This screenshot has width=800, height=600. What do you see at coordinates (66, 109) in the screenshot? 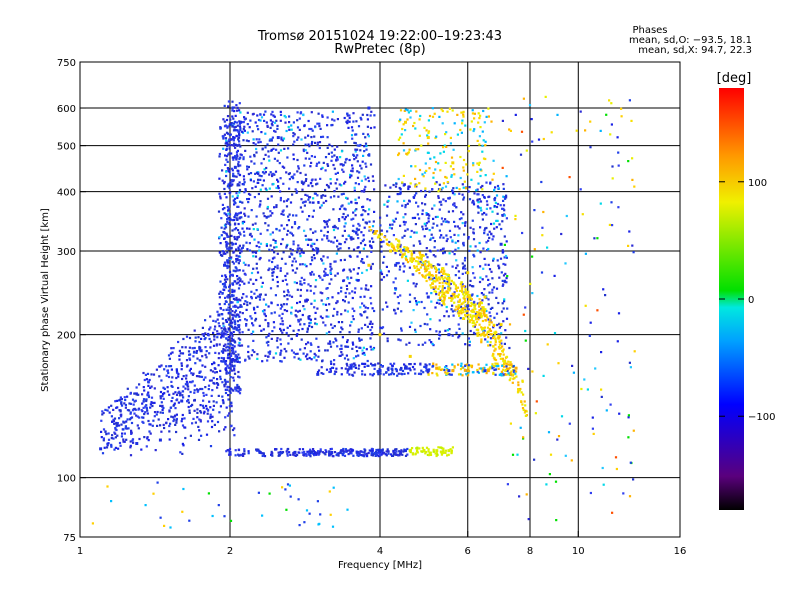
I see `y-tick-label: 600` at bounding box center [66, 109].